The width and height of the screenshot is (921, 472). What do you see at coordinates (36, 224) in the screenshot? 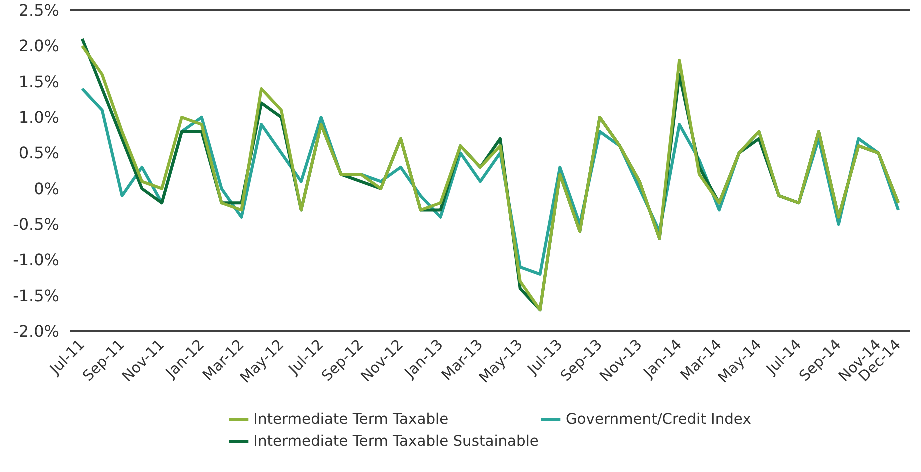
I see `y-tick-label: -0.5%` at bounding box center [36, 224].